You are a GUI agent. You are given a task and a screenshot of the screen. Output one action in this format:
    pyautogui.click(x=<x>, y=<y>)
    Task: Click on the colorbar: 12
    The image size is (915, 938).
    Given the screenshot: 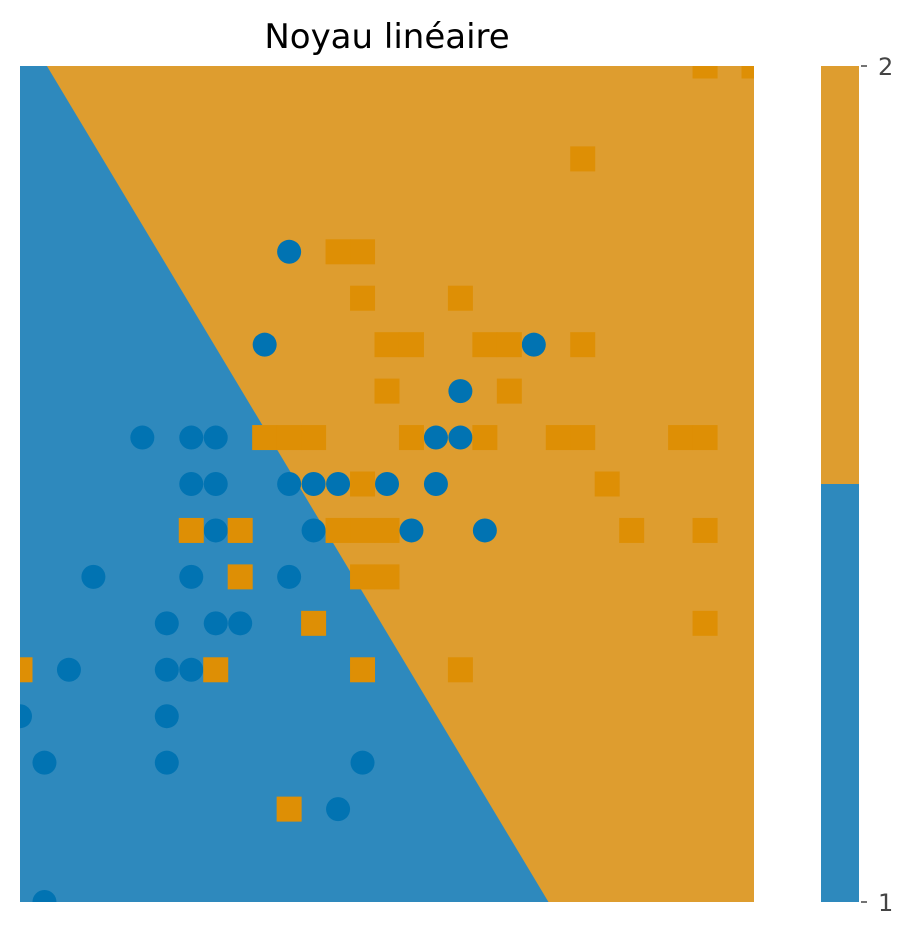 What is the action you would take?
    pyautogui.click(x=857, y=485)
    